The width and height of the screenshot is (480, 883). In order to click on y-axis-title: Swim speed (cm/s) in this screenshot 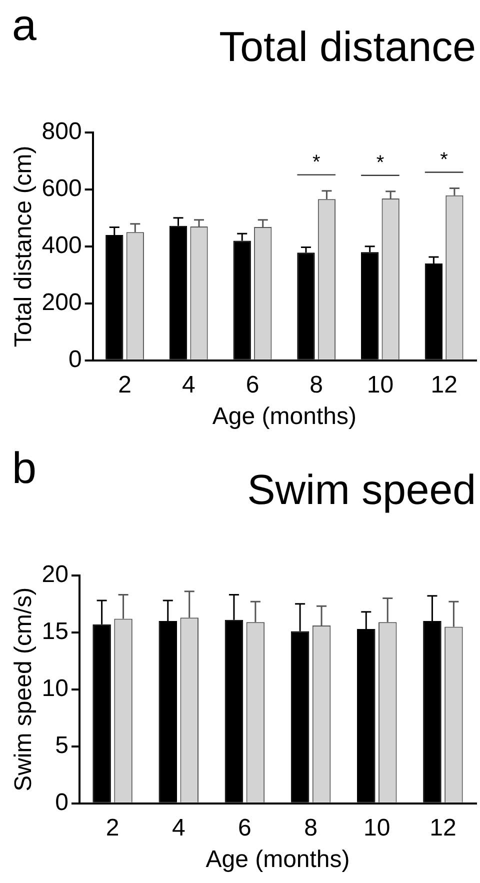, I will do `click(24, 689)`.